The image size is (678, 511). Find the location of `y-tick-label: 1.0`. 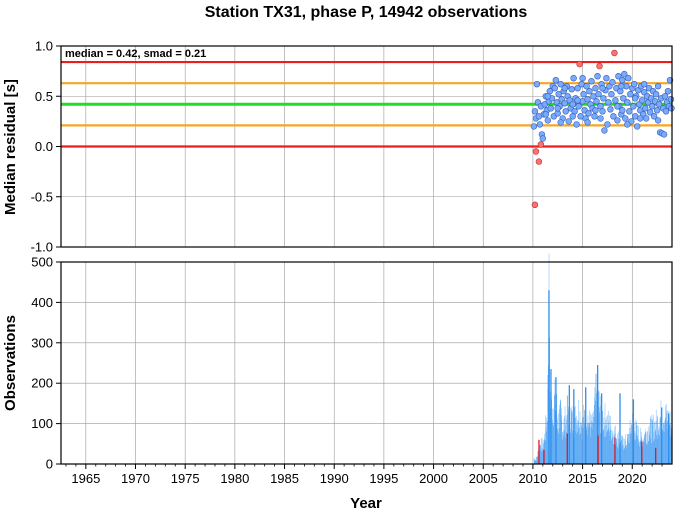

y-tick-label: 1.0 is located at coordinates (44, 46).